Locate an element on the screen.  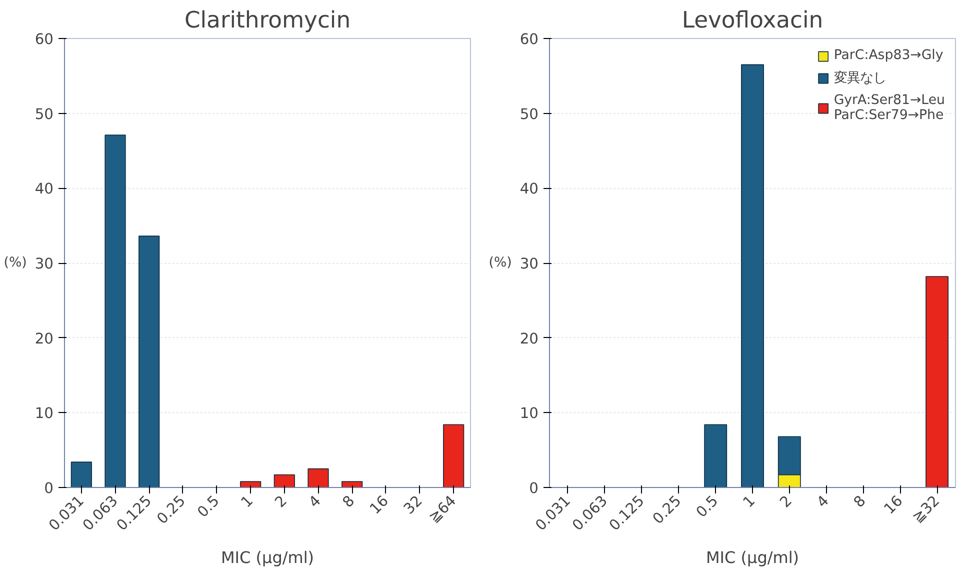
chart-title: Clarithromycin is located at coordinates (267, 21).